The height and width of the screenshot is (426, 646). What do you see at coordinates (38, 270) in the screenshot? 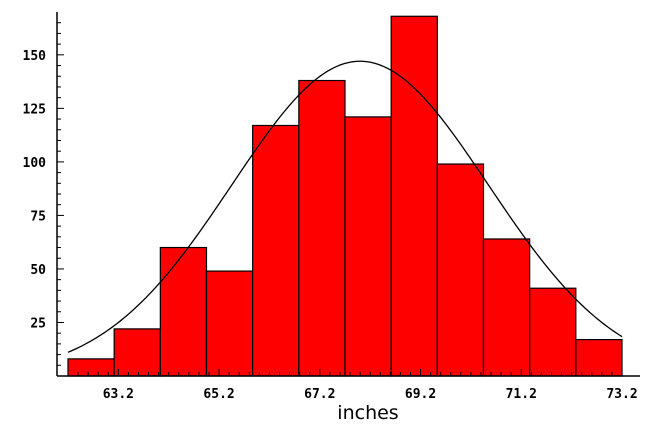
I see `y-tick-label: 50` at bounding box center [38, 270].